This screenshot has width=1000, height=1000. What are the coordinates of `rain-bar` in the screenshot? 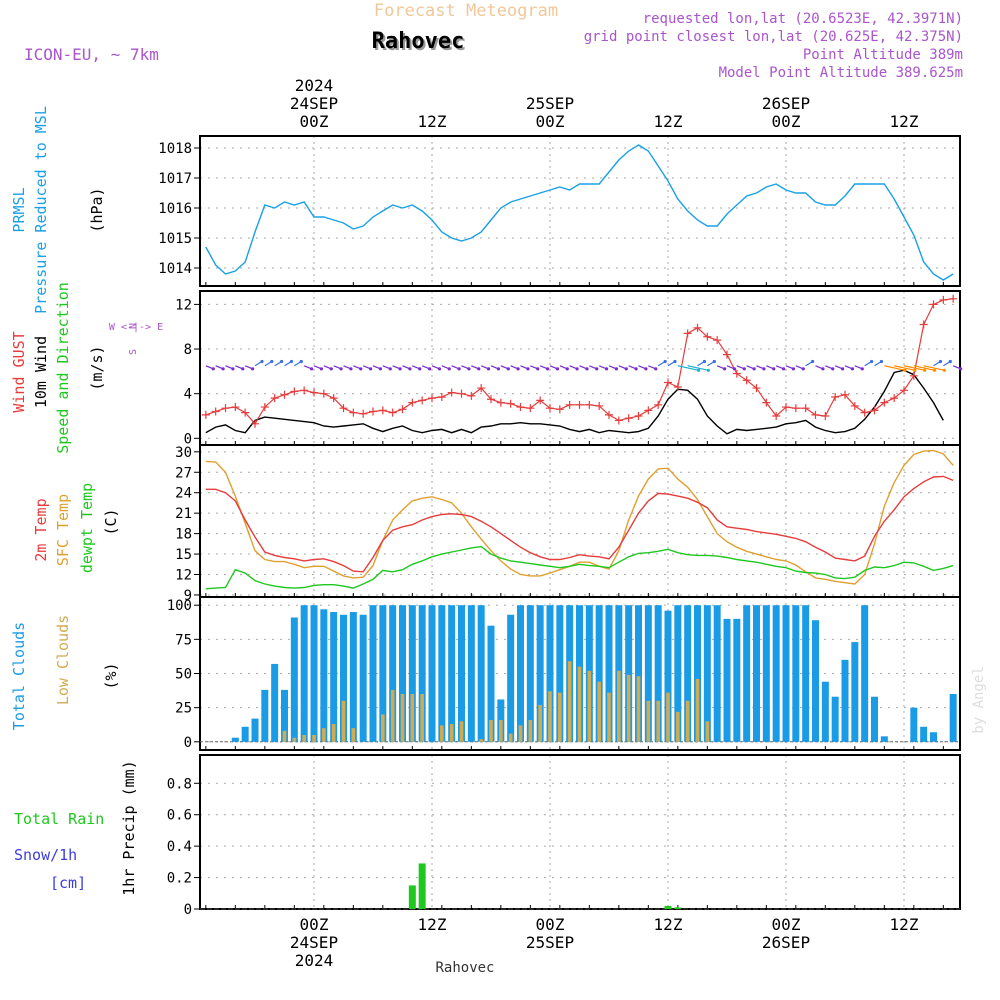 It's located at (668, 907).